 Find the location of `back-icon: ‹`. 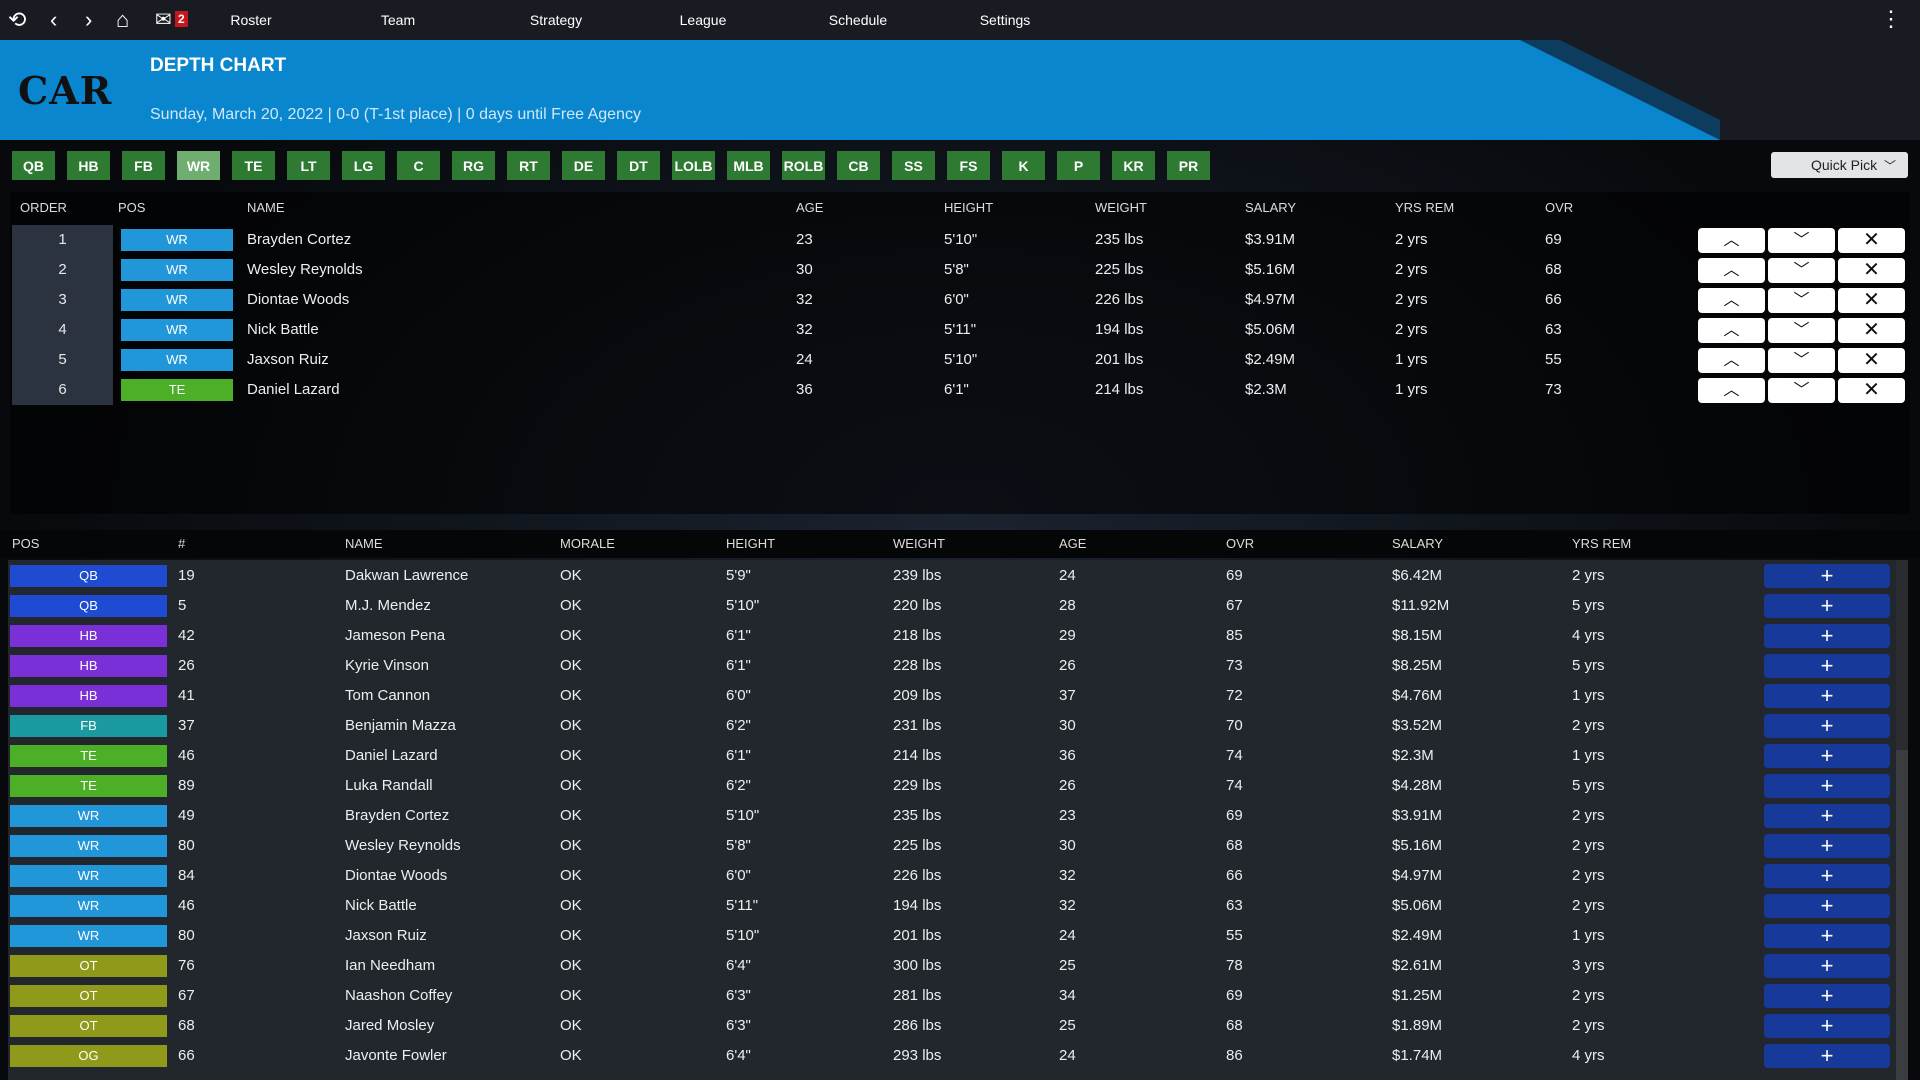

back-icon: ‹ is located at coordinates (54, 19).